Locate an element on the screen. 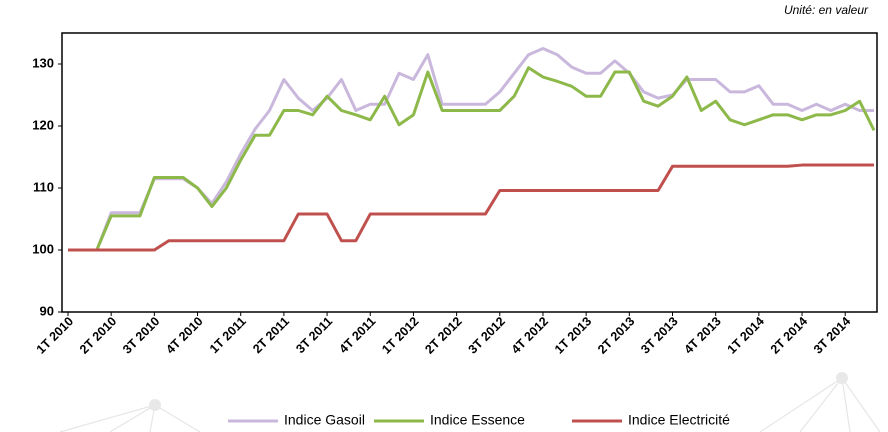  x-tick-label: 4T 2013 is located at coordinates (702, 335).